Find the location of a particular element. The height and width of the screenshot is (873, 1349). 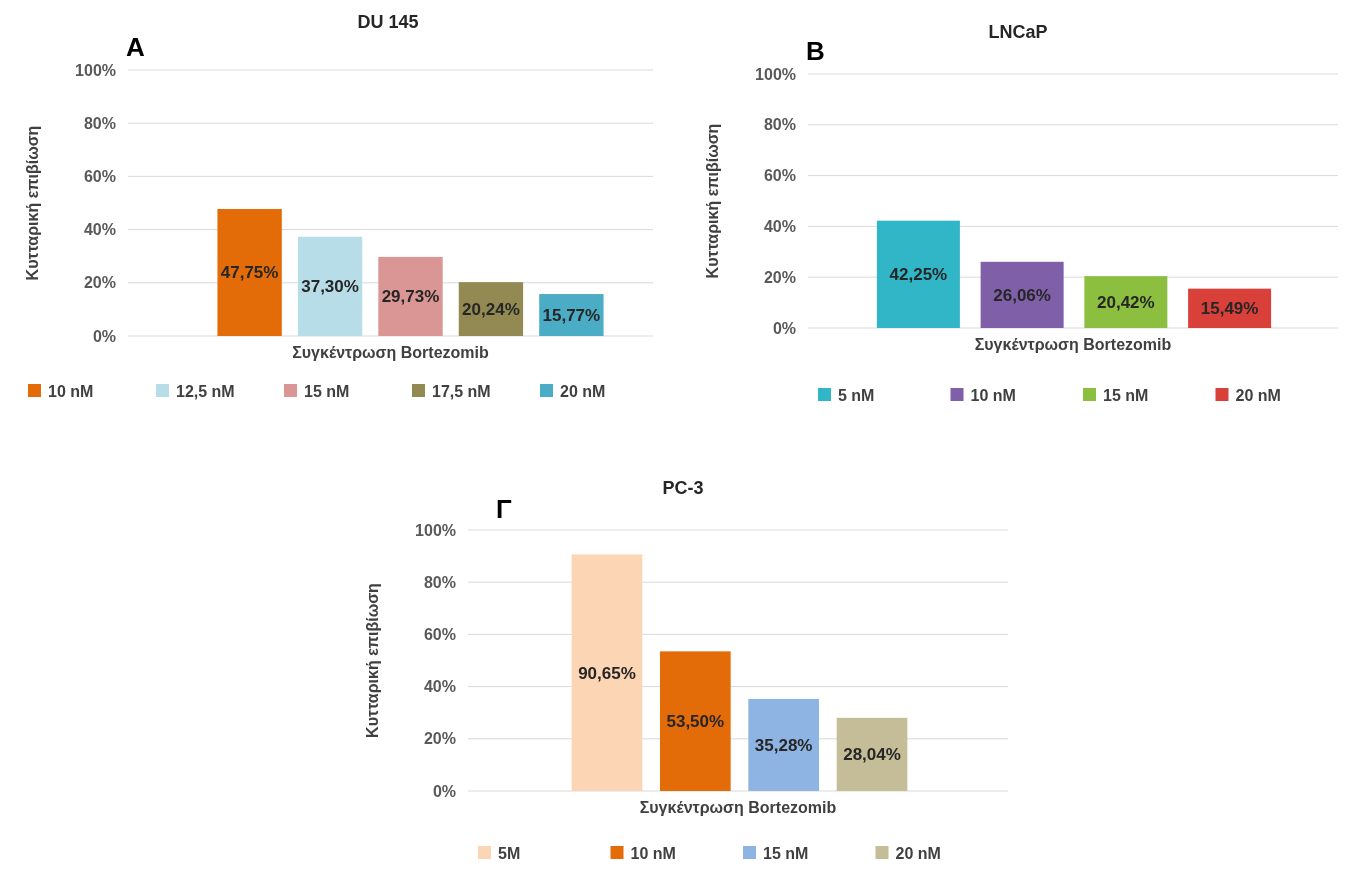

data-label: 47,75% is located at coordinates (249, 273).